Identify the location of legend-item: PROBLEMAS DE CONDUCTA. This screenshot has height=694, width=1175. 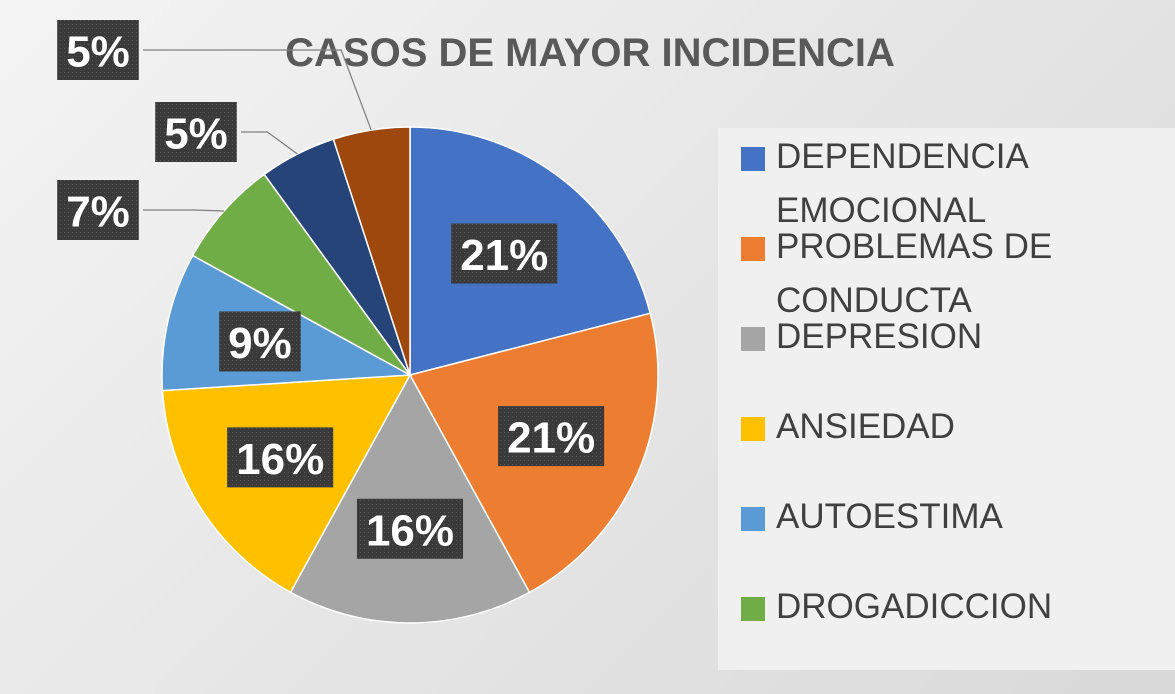
(908, 270).